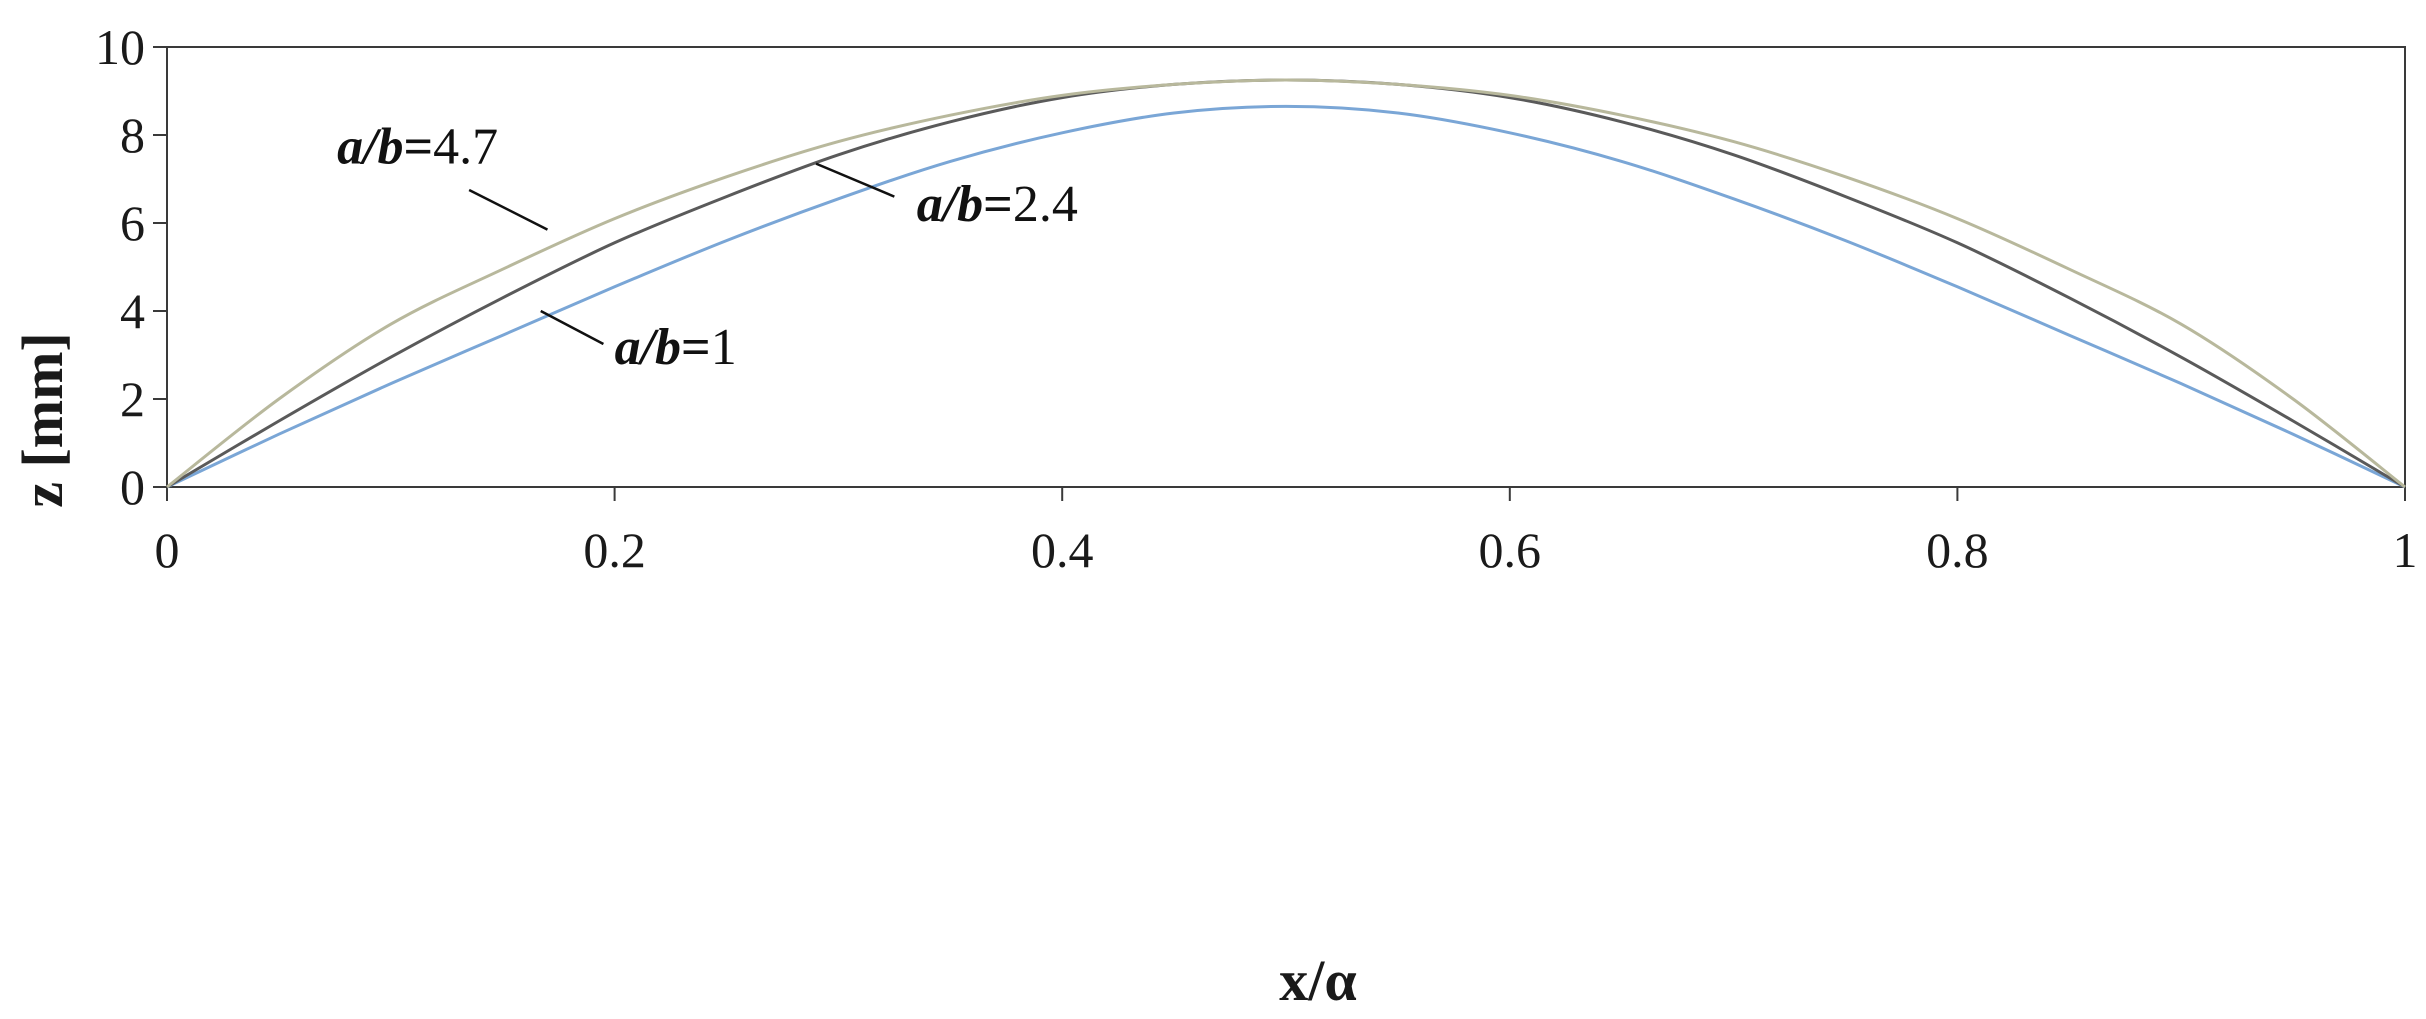 The height and width of the screenshot is (1019, 2426). What do you see at coordinates (132, 135) in the screenshot?
I see `y-tick-label: 8` at bounding box center [132, 135].